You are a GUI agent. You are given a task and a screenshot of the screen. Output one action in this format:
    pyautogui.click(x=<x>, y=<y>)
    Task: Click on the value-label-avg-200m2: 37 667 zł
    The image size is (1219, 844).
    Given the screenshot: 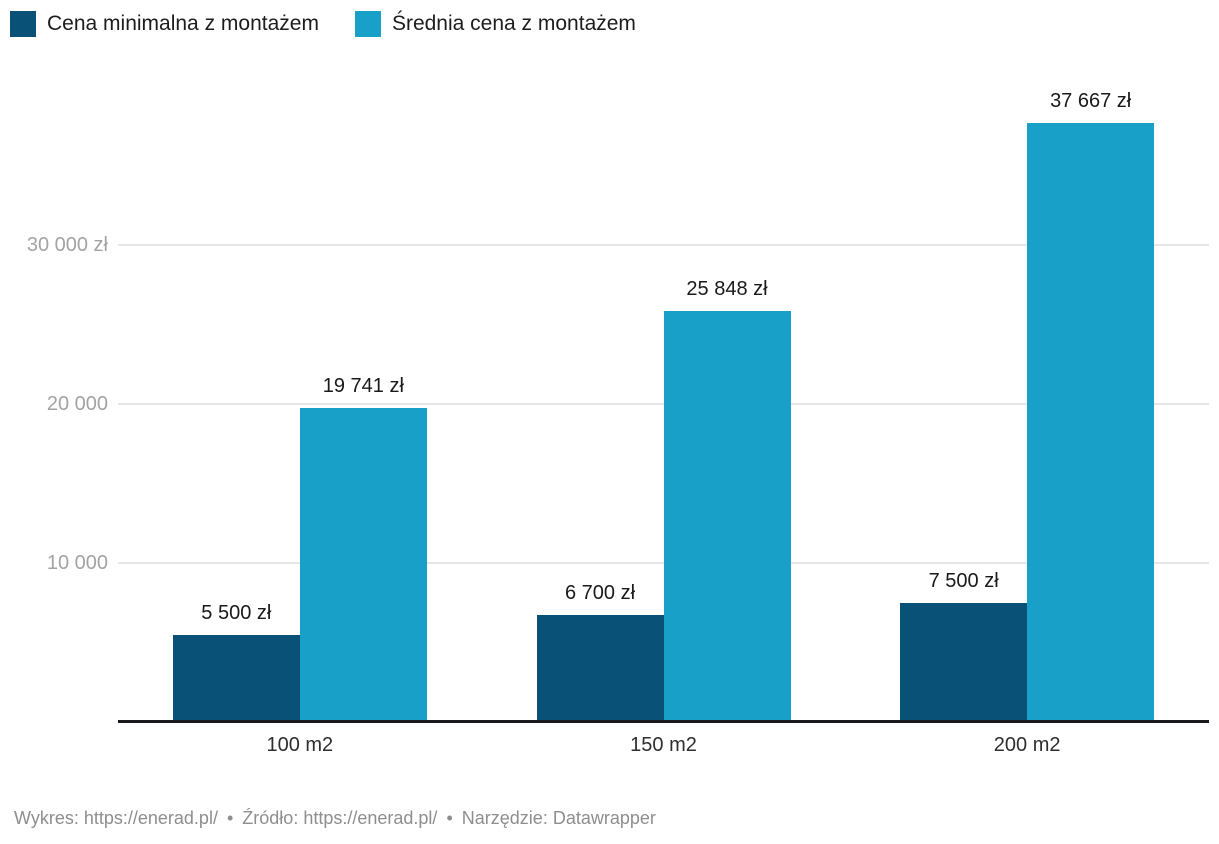 What is the action you would take?
    pyautogui.click(x=1091, y=101)
    